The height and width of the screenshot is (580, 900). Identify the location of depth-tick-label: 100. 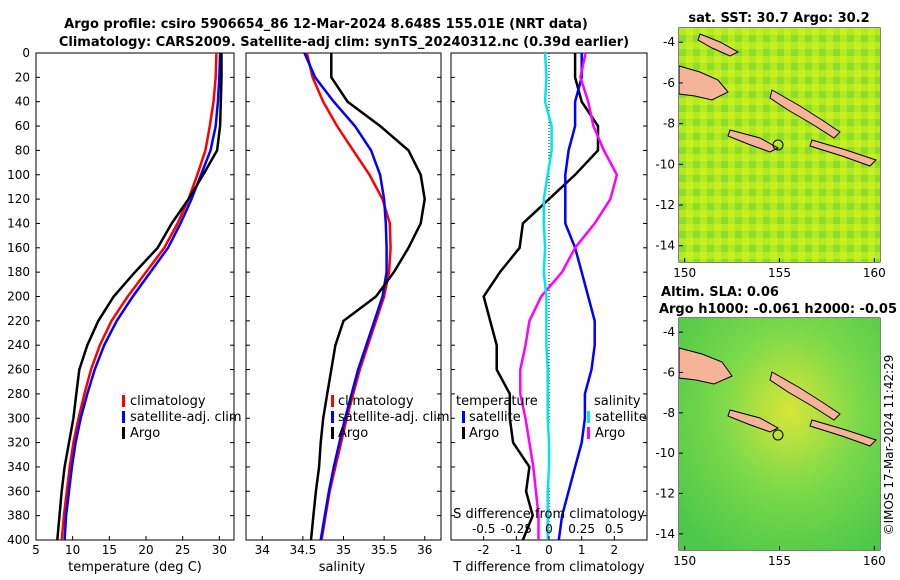
(18, 175).